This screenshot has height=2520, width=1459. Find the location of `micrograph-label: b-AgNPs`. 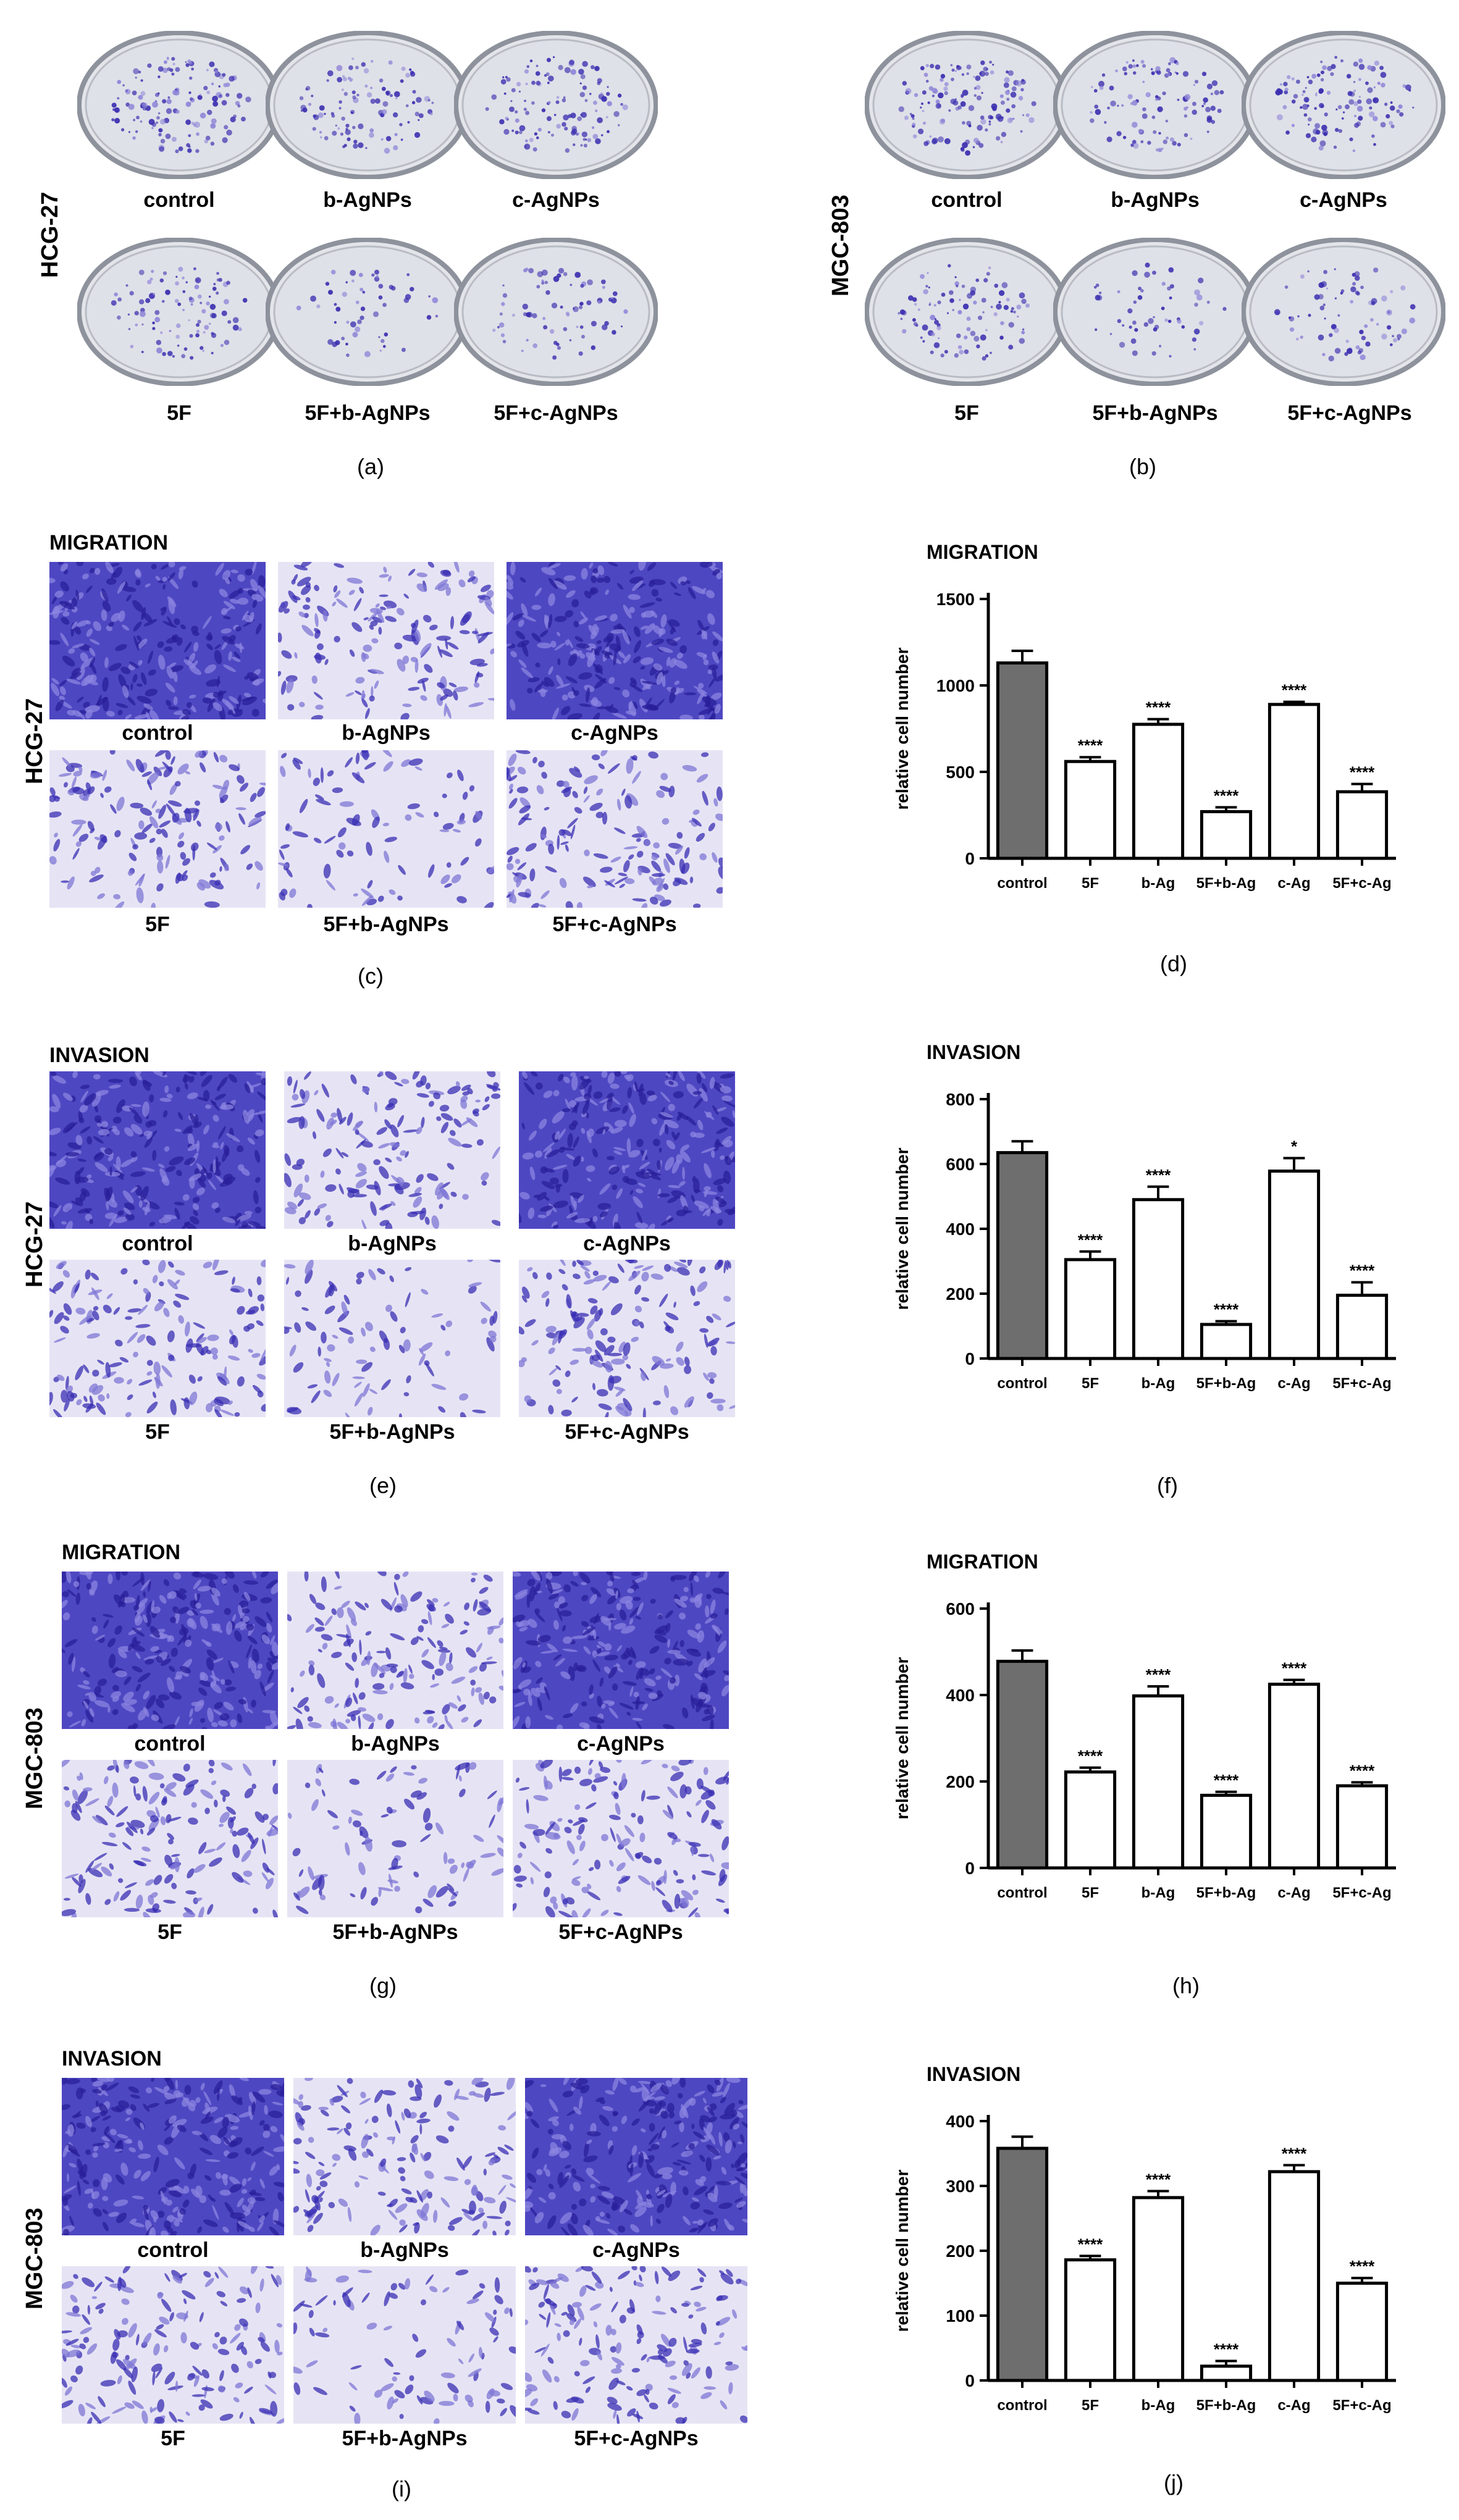

micrograph-label: b-AgNPs is located at coordinates (404, 2250).